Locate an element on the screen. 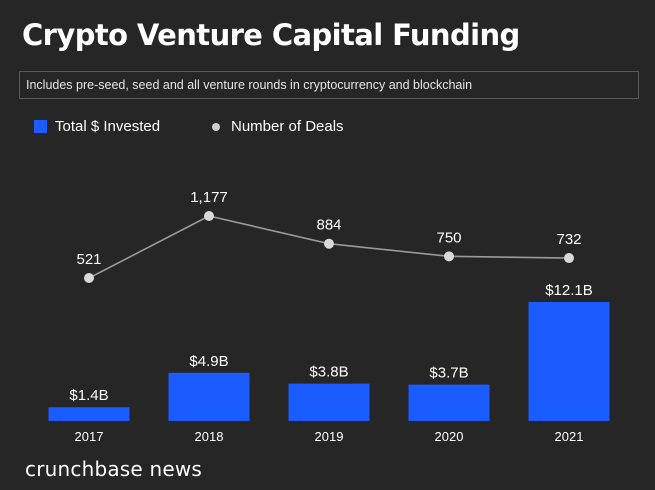 This screenshot has width=655, height=490. legend-bar-swatch is located at coordinates (40, 126).